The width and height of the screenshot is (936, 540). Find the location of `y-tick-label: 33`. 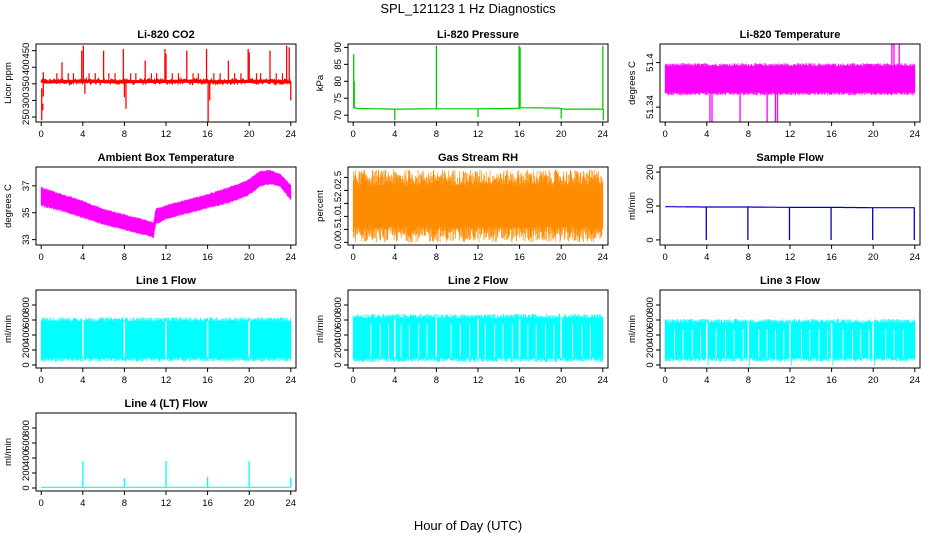

y-tick-label: 33 is located at coordinates (26, 239).